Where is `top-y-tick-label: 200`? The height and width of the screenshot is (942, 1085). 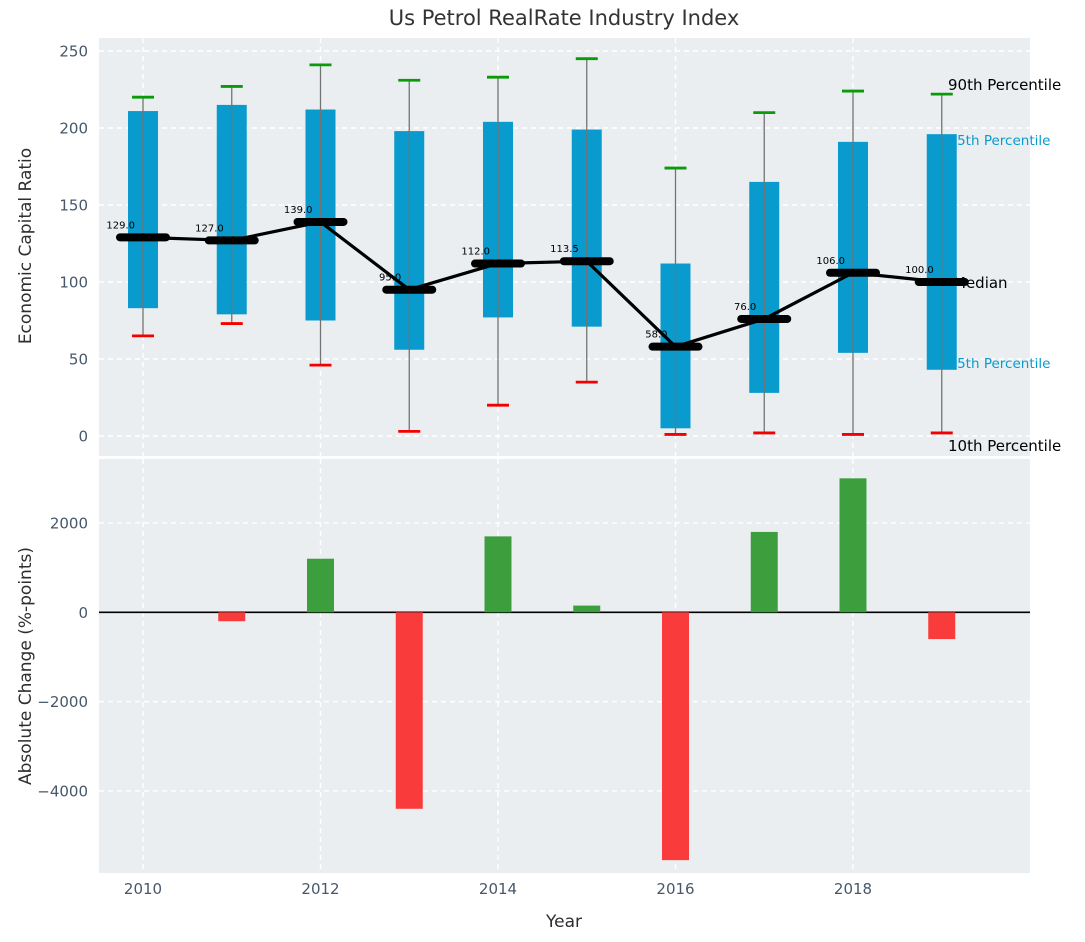
top-y-tick-label: 200 is located at coordinates (73, 129).